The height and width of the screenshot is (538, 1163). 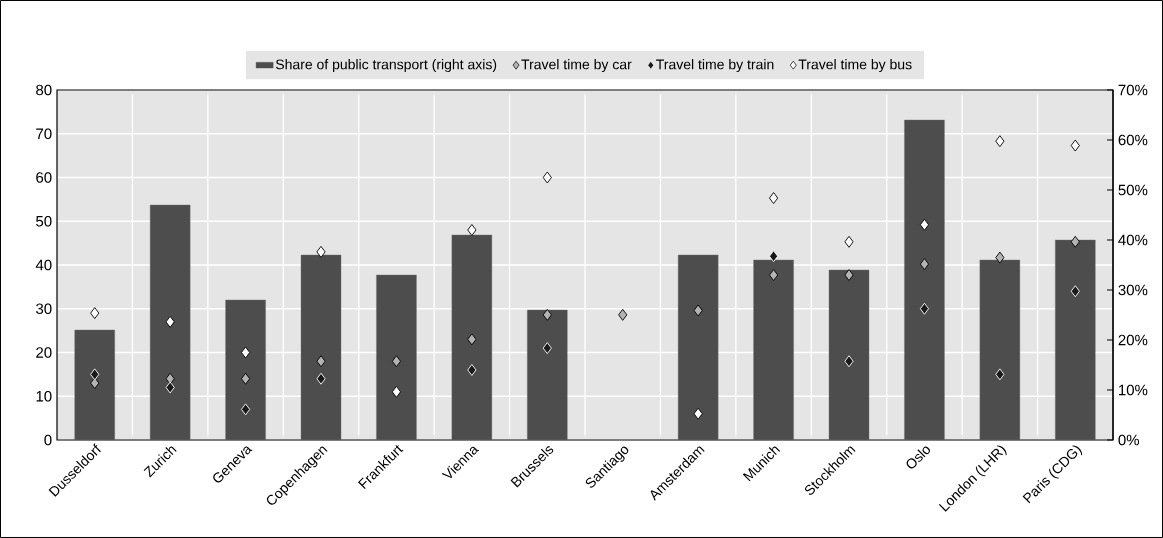 I want to click on y2-tick-label: 20%, so click(x=1133, y=340).